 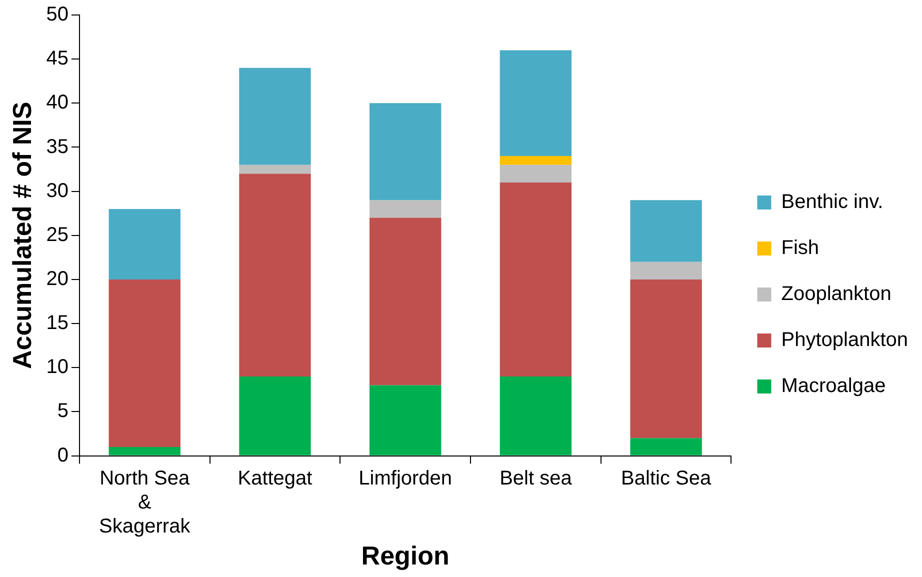 What do you see at coordinates (836, 294) in the screenshot?
I see `legend-label: Zooplankton` at bounding box center [836, 294].